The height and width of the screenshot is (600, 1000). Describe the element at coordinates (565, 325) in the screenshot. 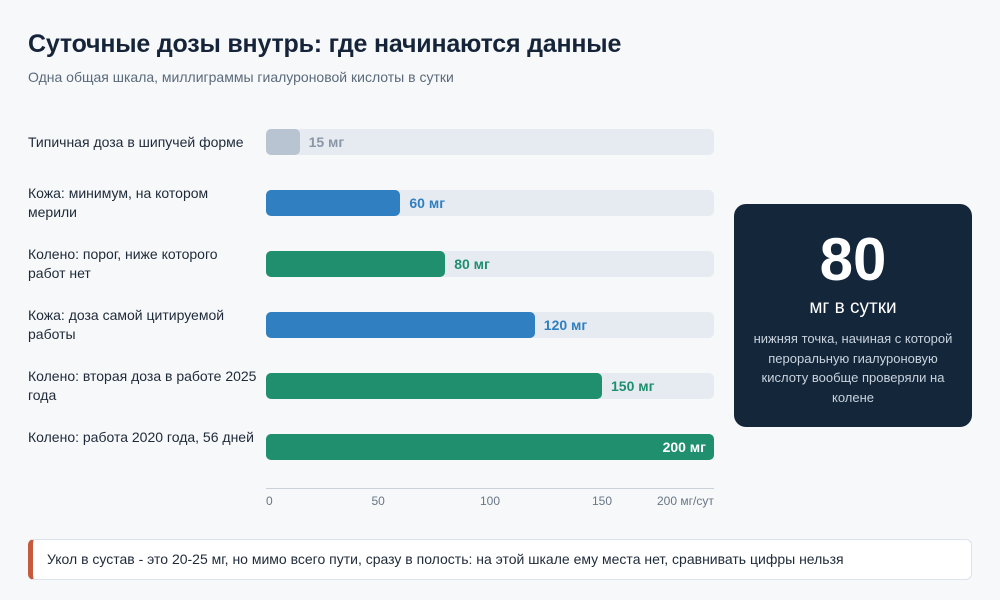

I see `bar-value-label: 120 мг` at that location.